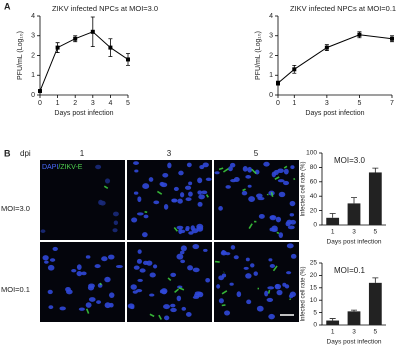 This screenshot has height=347, width=400. What do you see at coordinates (15, 208) in the screenshot?
I see `row-label: MOI=3.0` at bounding box center [15, 208].